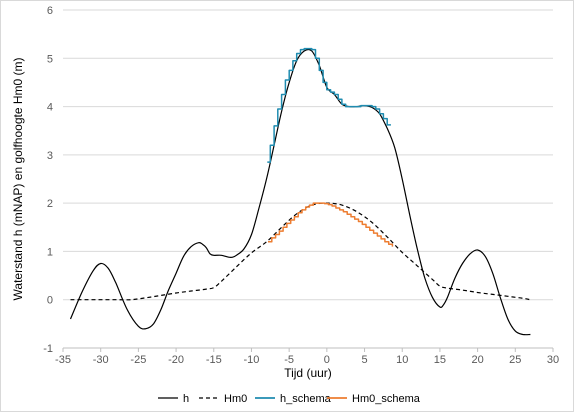 The height and width of the screenshot is (412, 574). I want to click on x-tick-label-12: 25, so click(515, 360).